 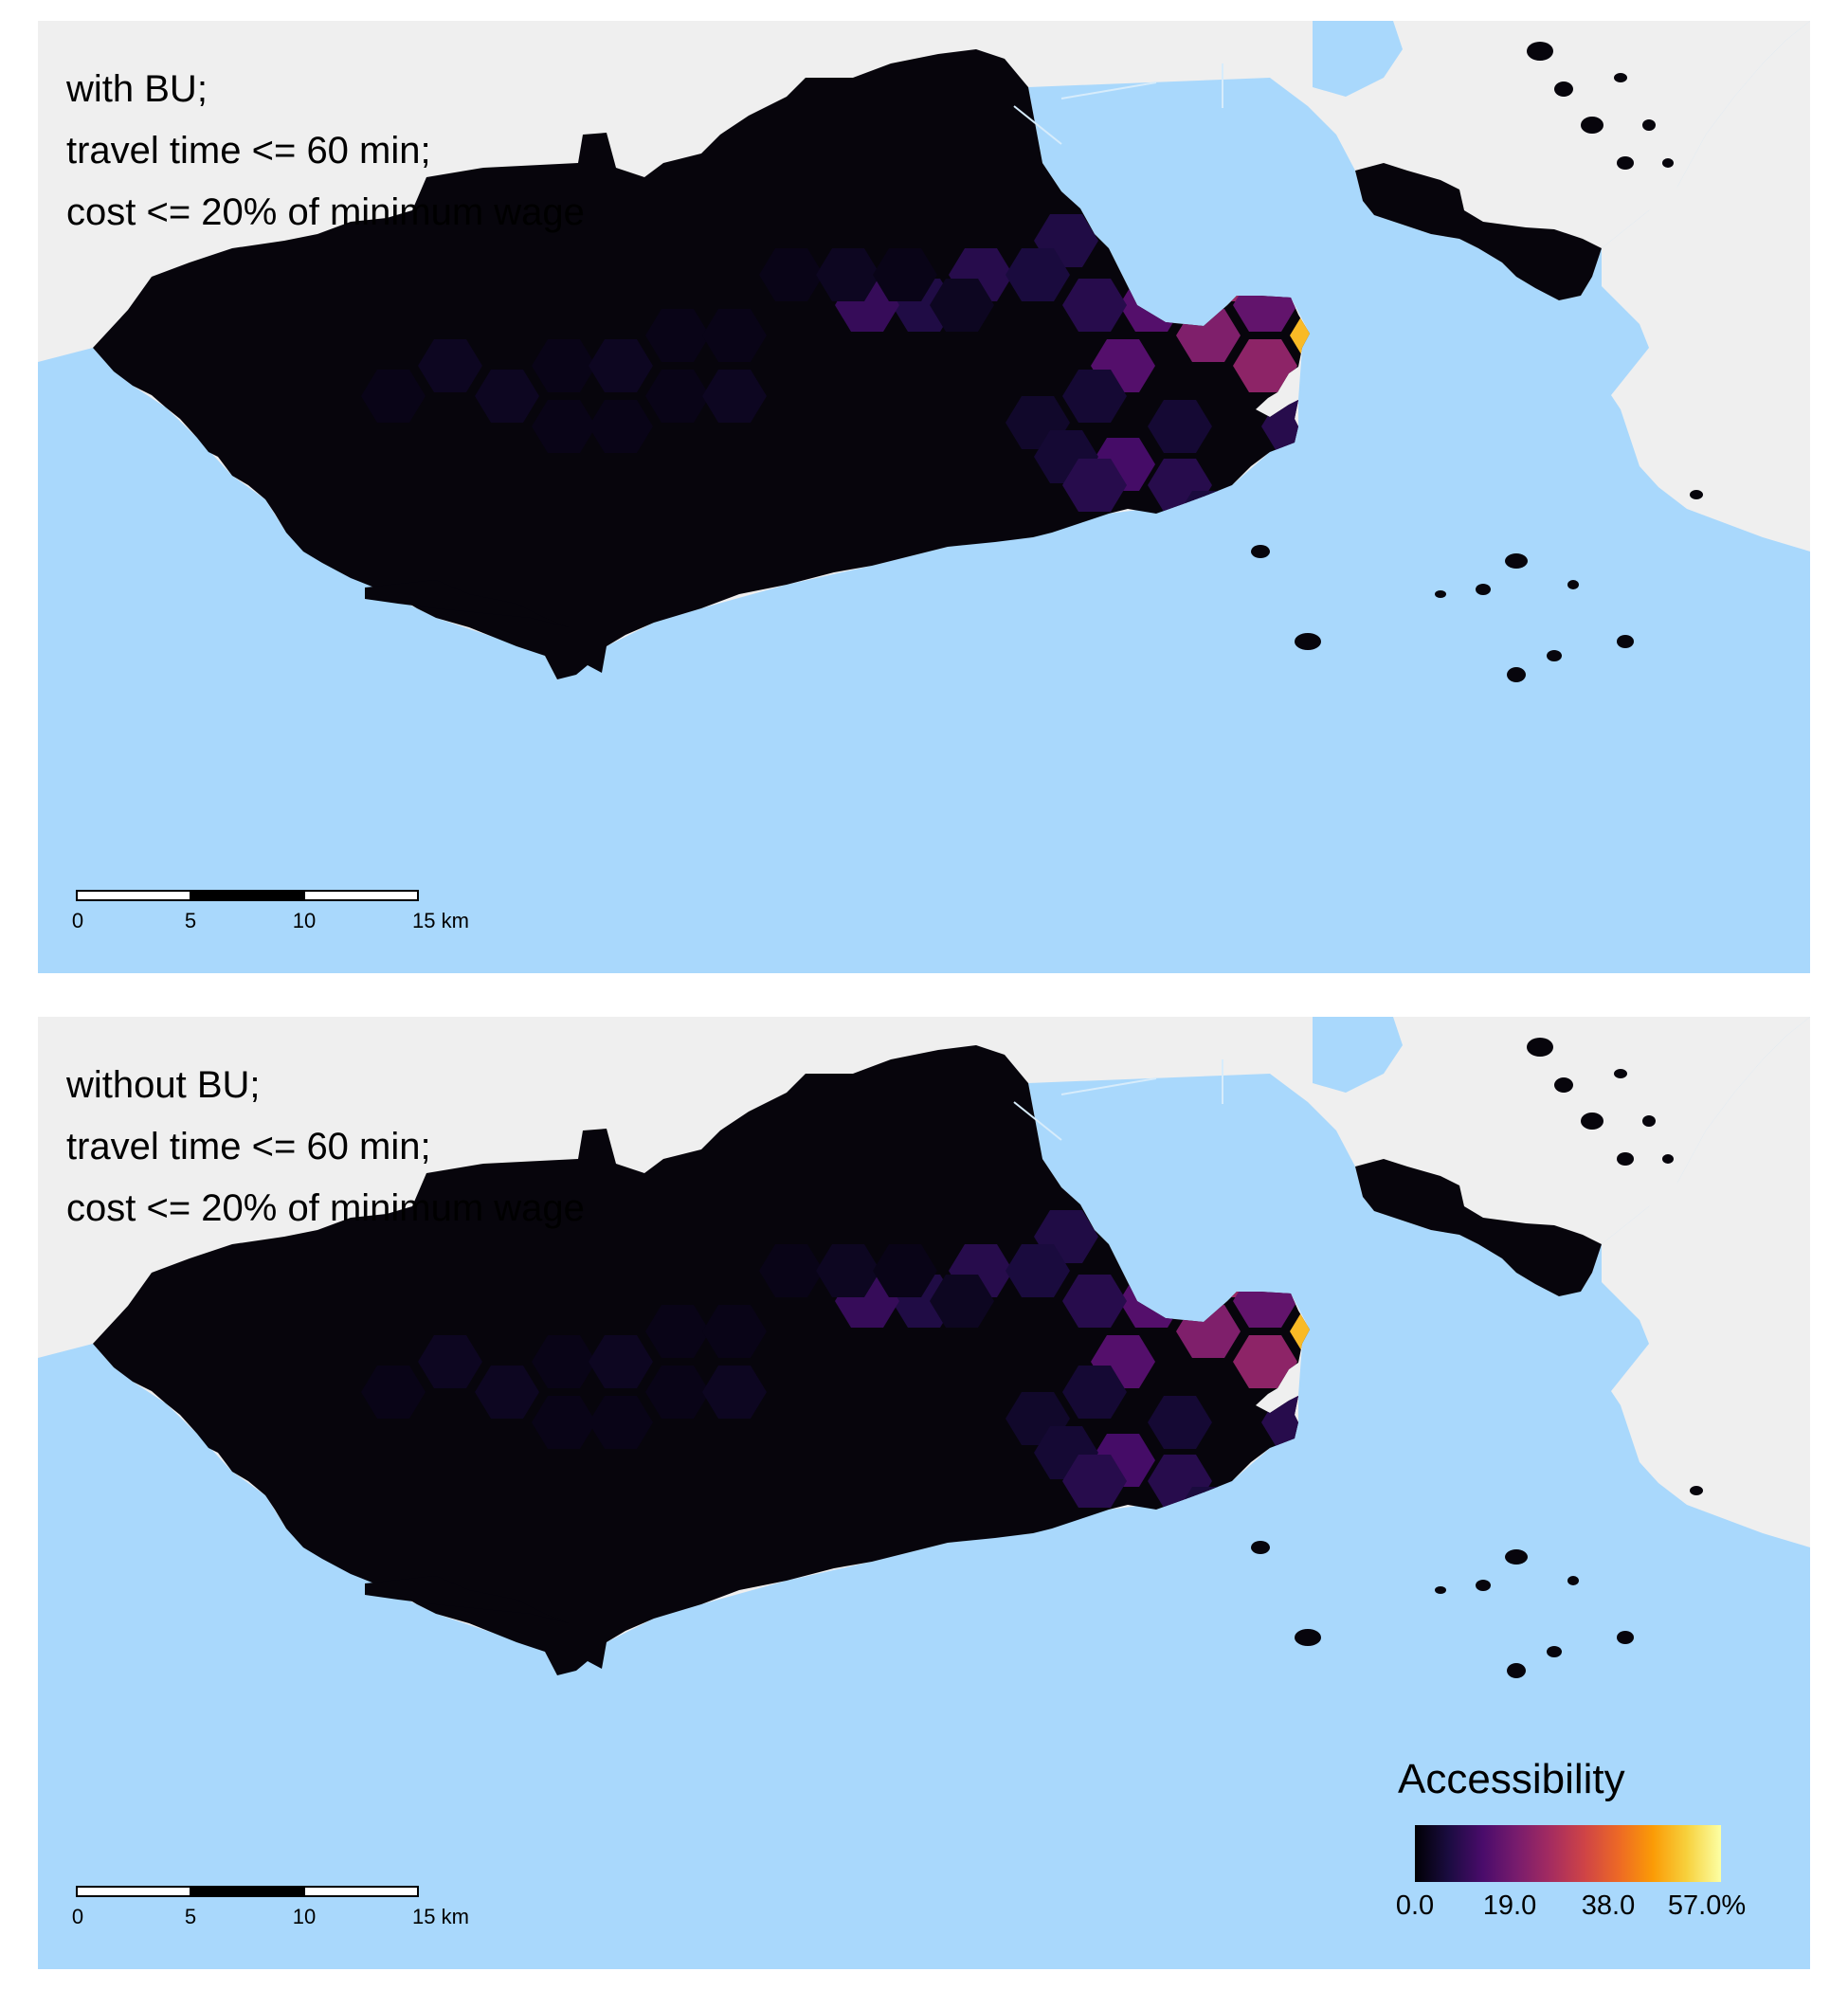 What do you see at coordinates (1568, 1853) in the screenshot?
I see `legend-color-bar` at bounding box center [1568, 1853].